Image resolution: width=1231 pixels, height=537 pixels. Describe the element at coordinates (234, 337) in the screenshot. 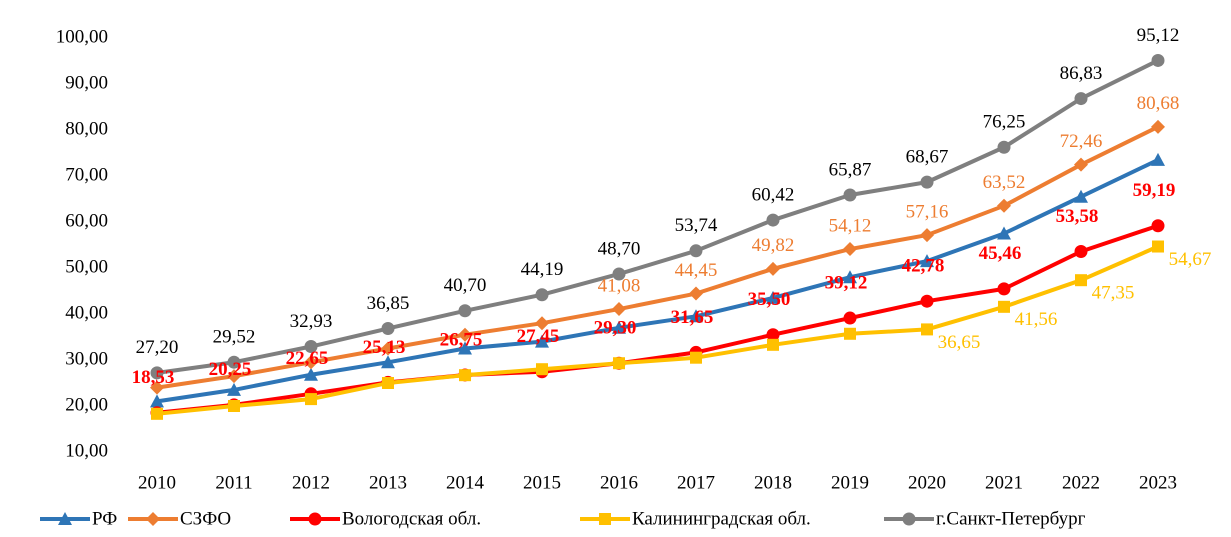

I see `data-label: 29,52` at that location.